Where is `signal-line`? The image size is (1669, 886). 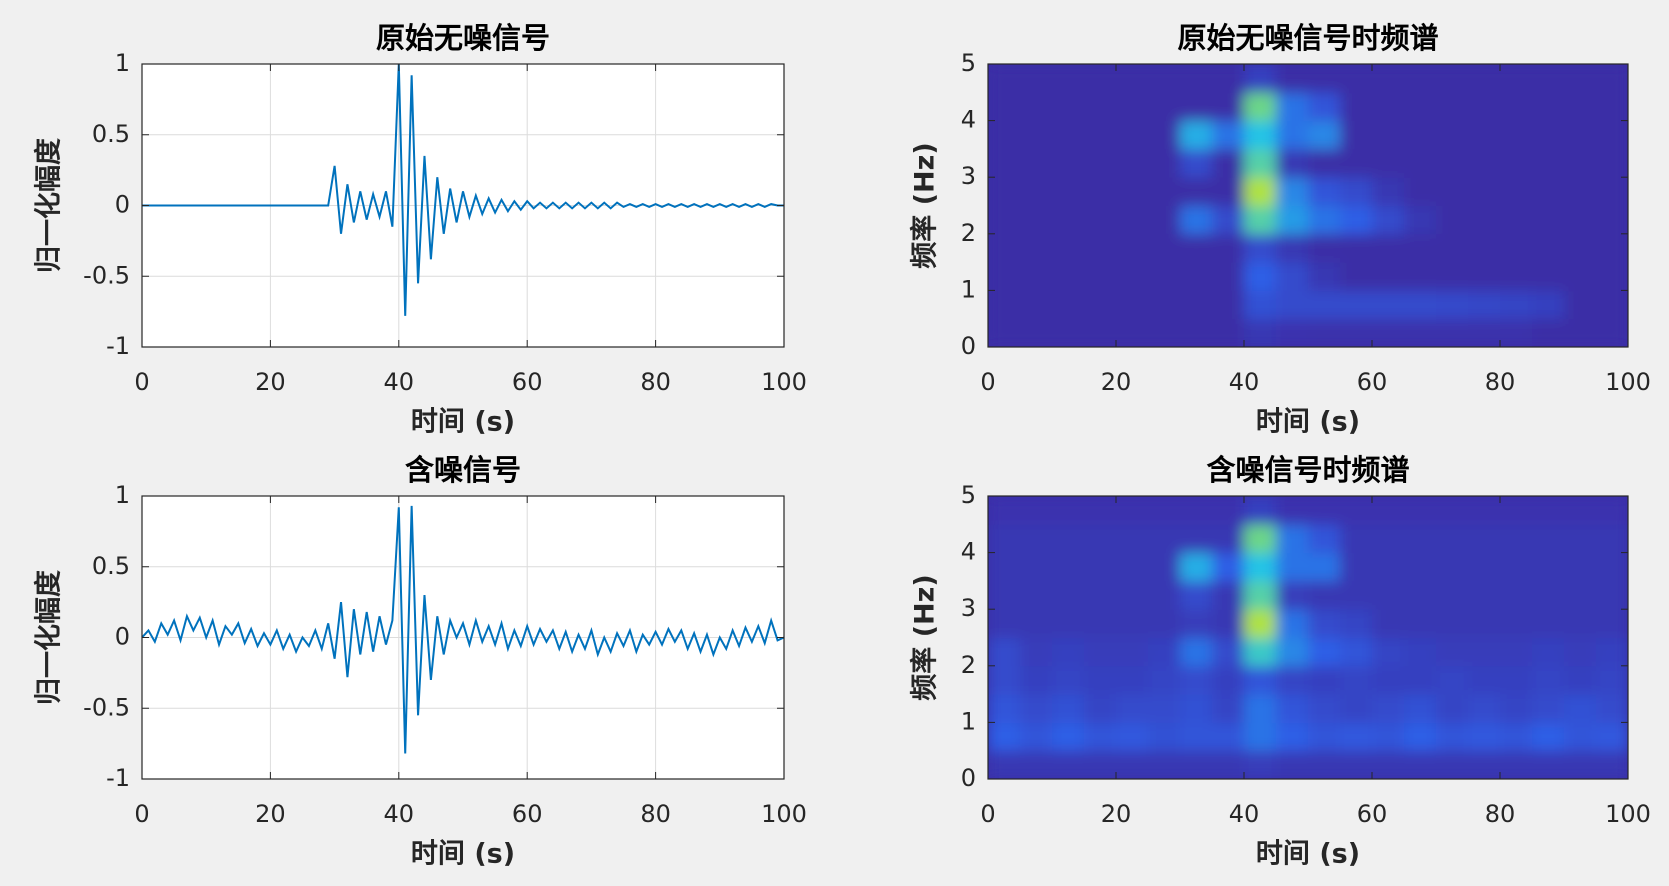
signal-line is located at coordinates (463, 629).